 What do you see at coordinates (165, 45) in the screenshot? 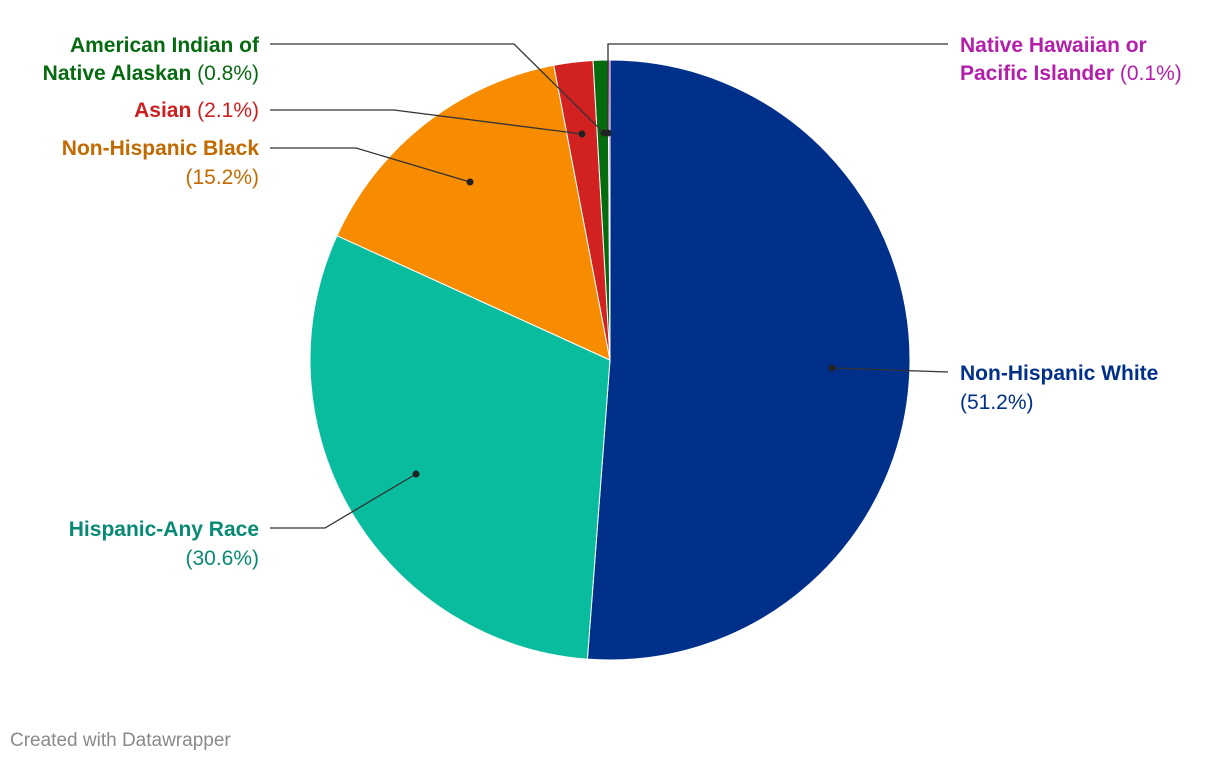
I see `label-american-indian-line1: American Indian of` at bounding box center [165, 45].